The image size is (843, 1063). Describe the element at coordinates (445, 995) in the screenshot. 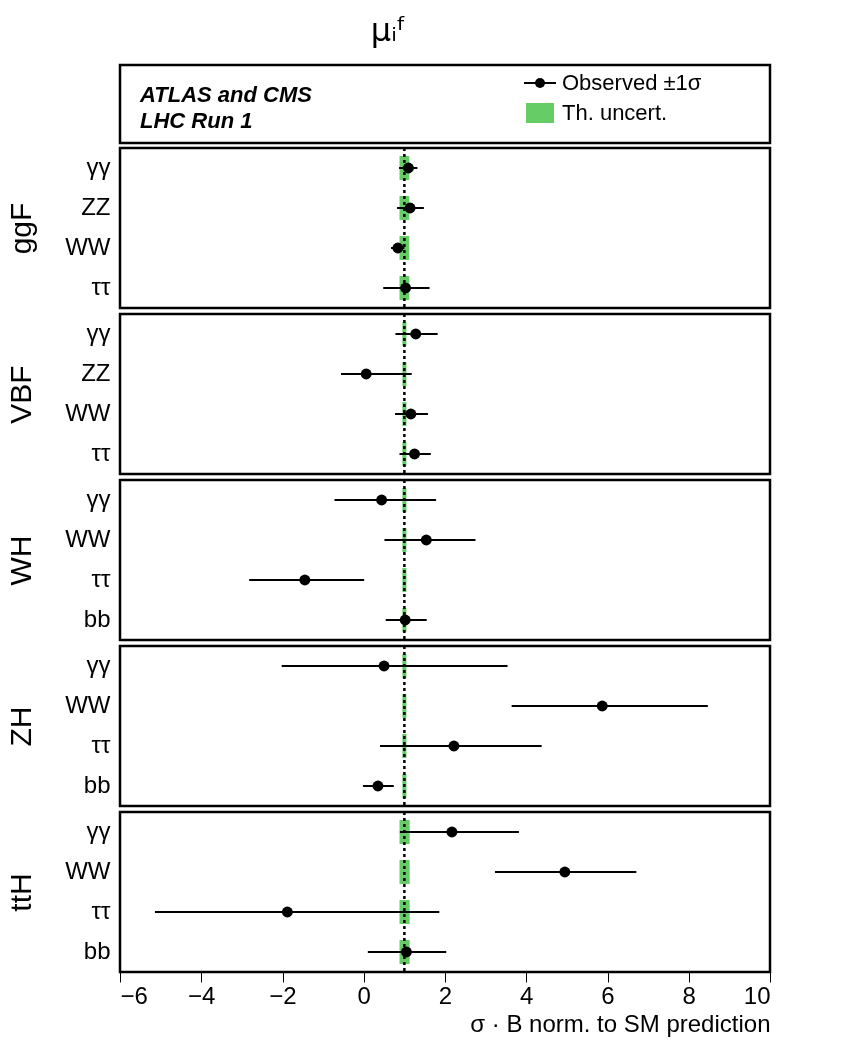

I see `x-tick-label: 2` at that location.